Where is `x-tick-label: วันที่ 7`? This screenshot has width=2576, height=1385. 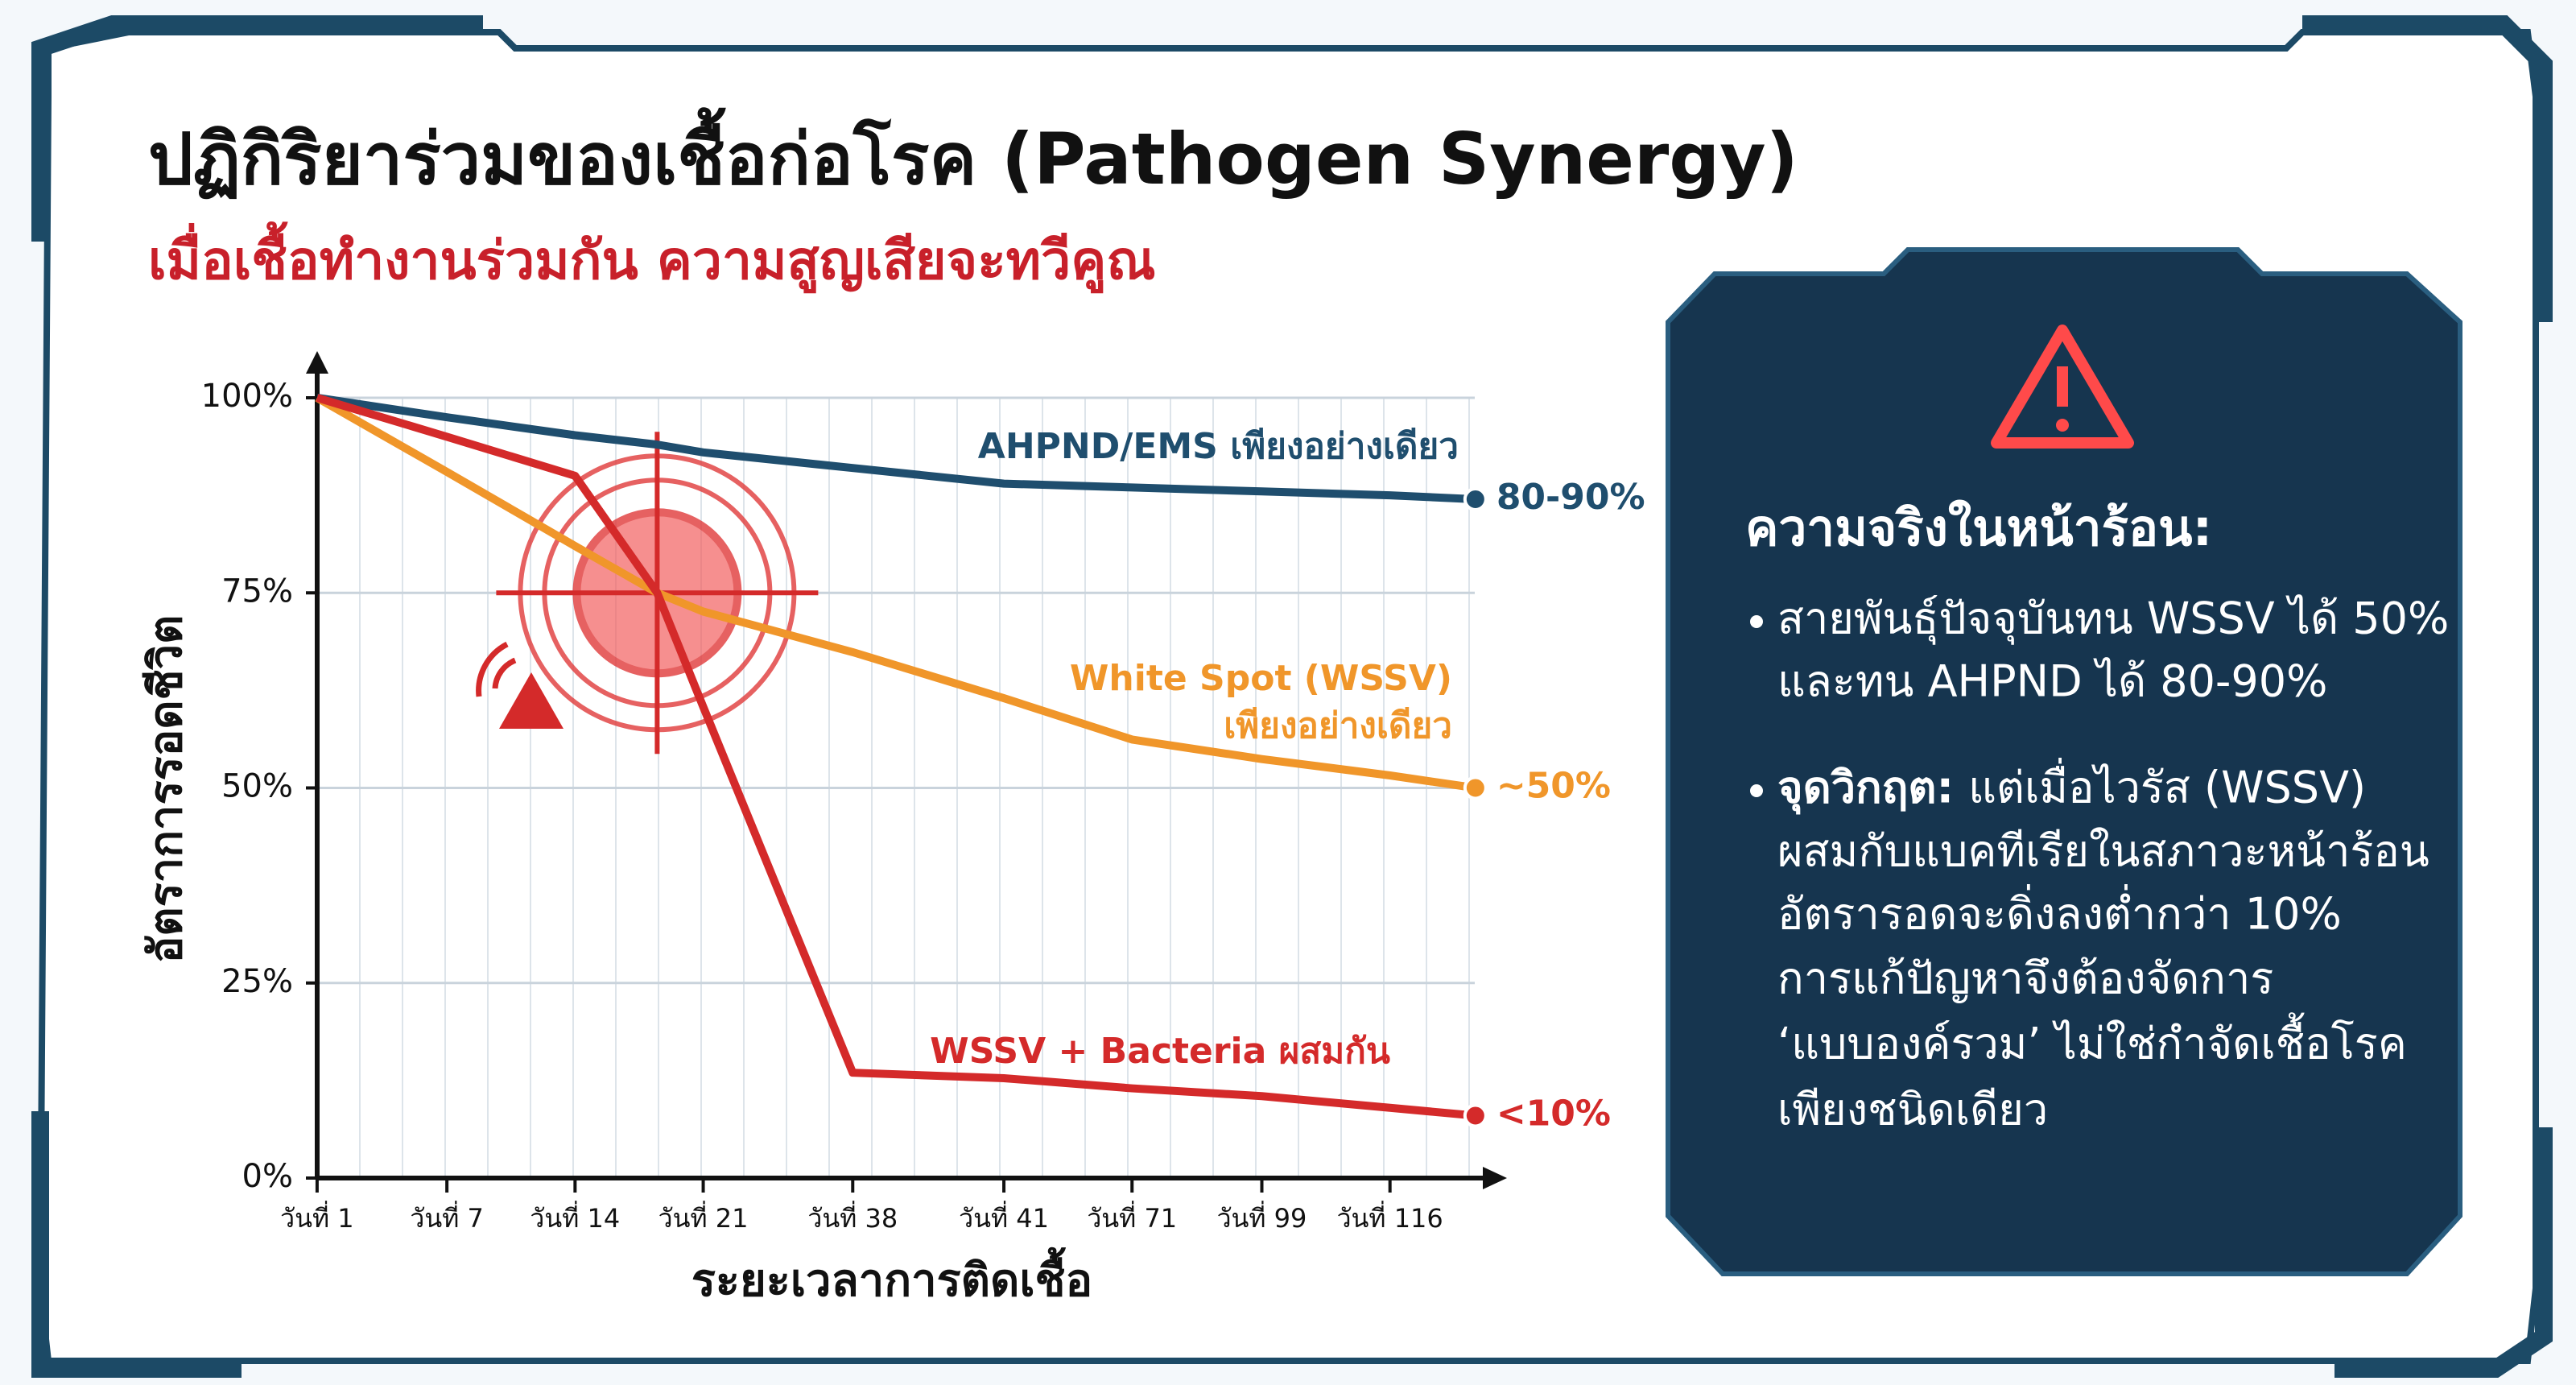
x-tick-label: วันที่ 7 is located at coordinates (446, 1217).